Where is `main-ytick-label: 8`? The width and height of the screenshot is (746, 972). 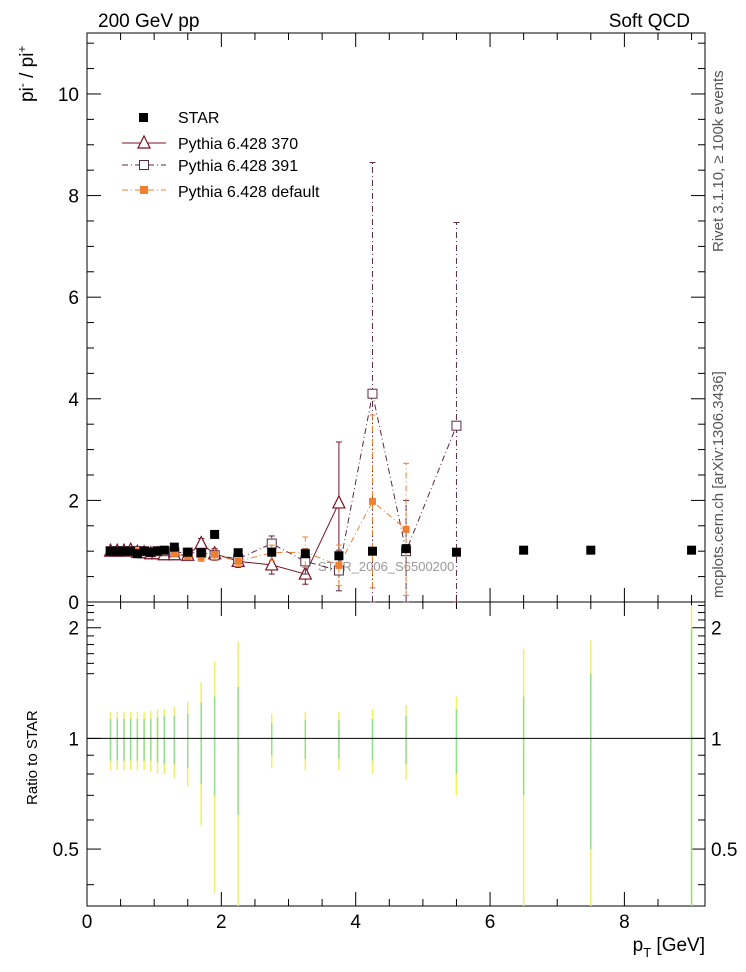 main-ytick-label: 8 is located at coordinates (73, 197).